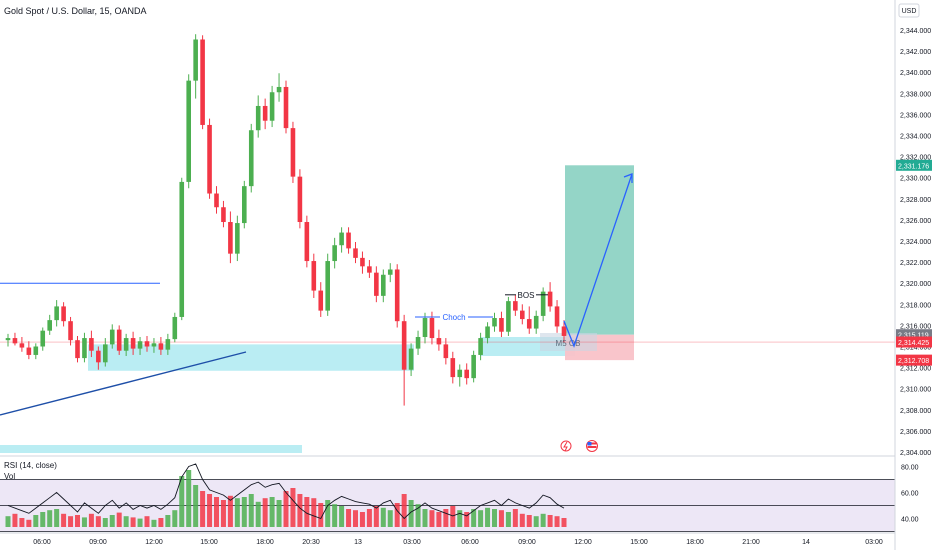 This screenshot has width=932, height=550. Describe the element at coordinates (915, 200) in the screenshot. I see `price-tick: 2,328.000` at that location.